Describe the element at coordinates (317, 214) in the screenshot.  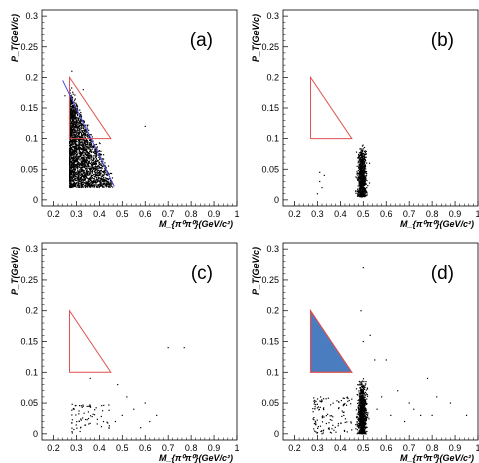
I see `x-tick-label: 0.3` at that location.